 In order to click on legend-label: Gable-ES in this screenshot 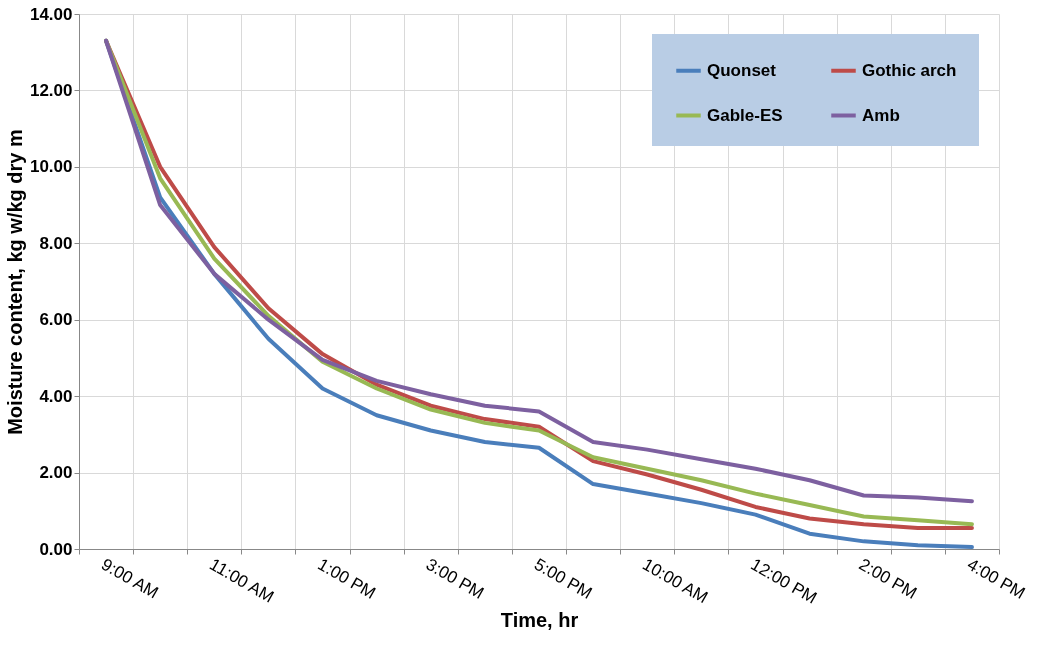, I will do `click(745, 115)`.